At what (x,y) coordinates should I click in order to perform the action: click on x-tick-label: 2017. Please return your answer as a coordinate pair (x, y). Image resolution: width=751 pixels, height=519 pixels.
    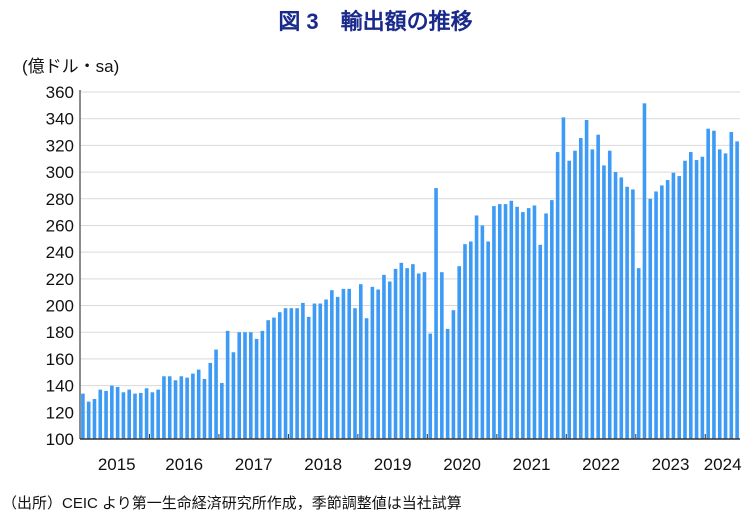
    Looking at the image, I should click on (254, 464).